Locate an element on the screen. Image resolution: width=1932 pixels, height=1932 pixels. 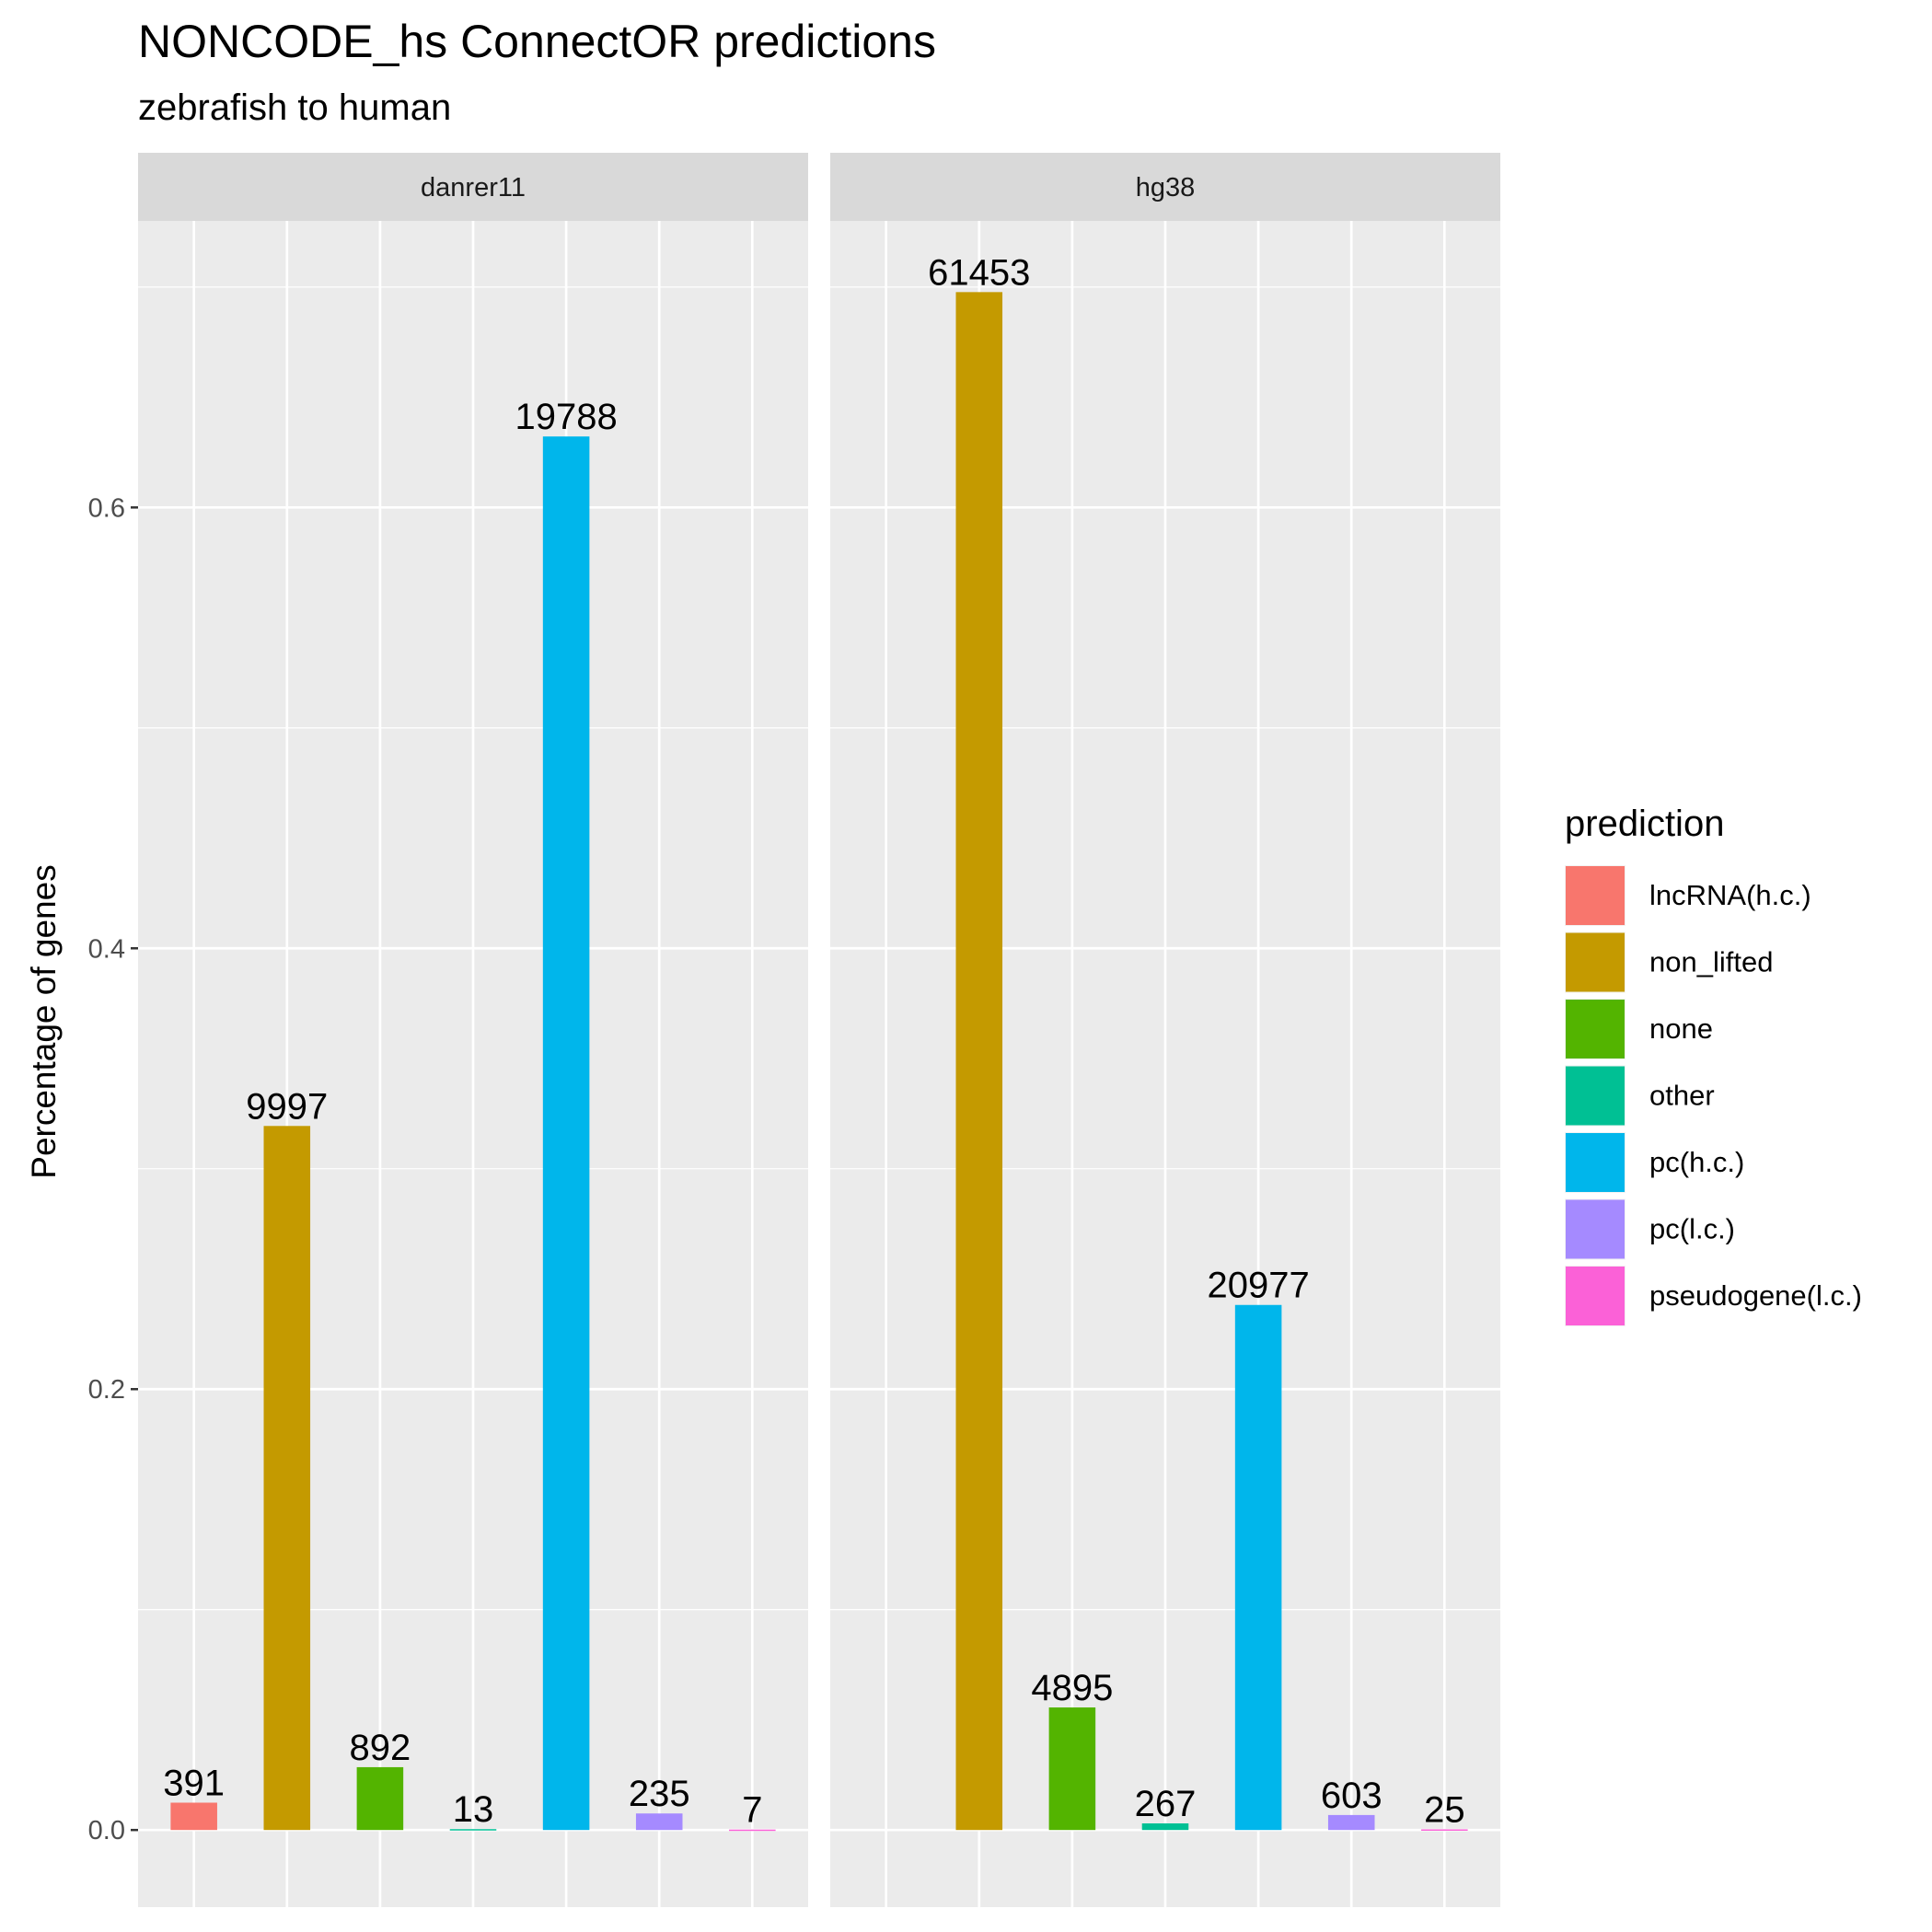
bar-value-label: 9997 is located at coordinates (287, 1106).